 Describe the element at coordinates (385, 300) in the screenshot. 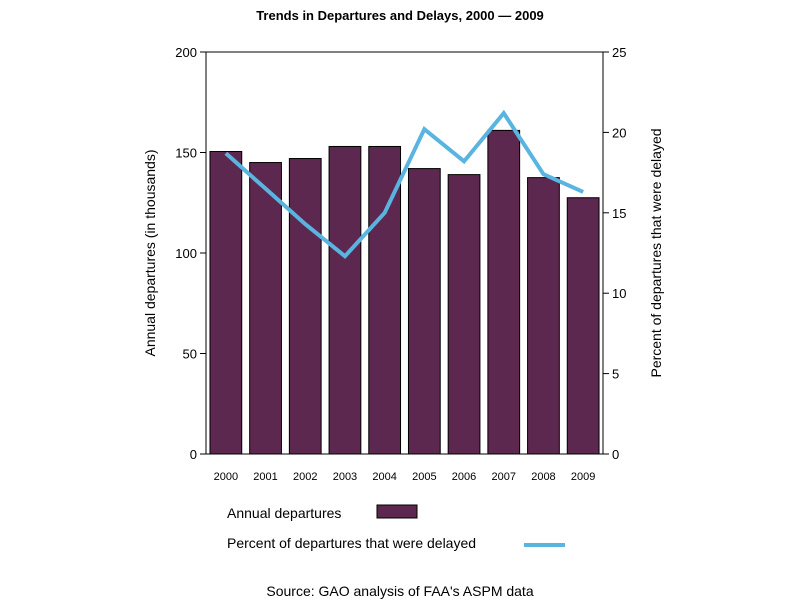

I see `bar-2004` at that location.